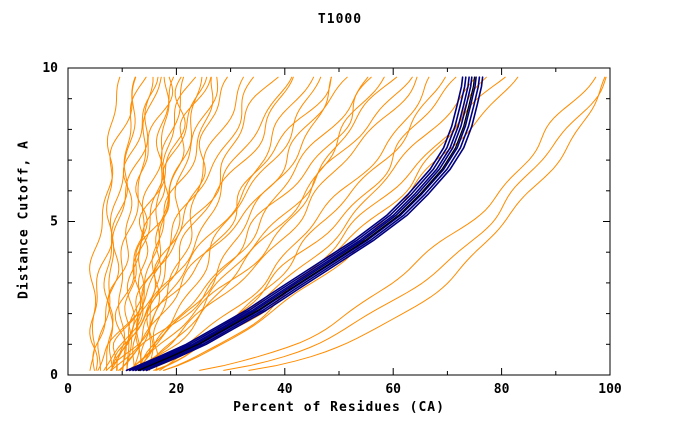 This screenshot has height=440, width=680. Describe the element at coordinates (68, 389) in the screenshot. I see `x-tick-label: 0` at that location.